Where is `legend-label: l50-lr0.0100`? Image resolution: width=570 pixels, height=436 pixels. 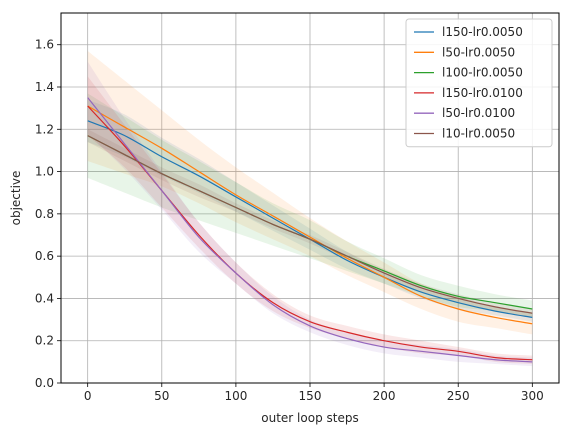 legend-label: l50-lr0.0100 is located at coordinates (478, 113).